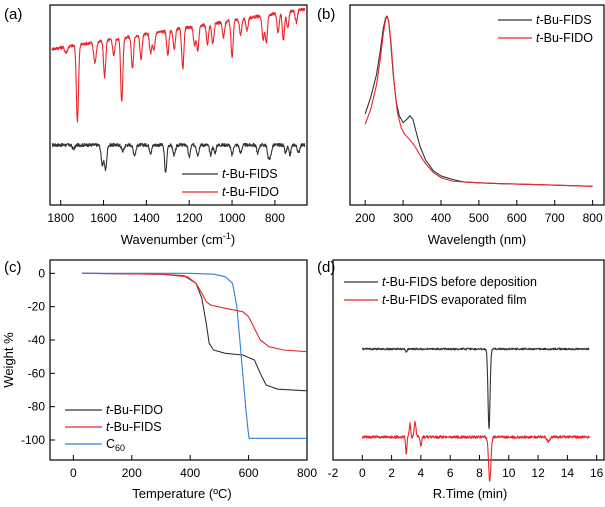 Image resolution: width=605 pixels, height=507 pixels. Describe the element at coordinates (73, 473) in the screenshot. I see `panel-c-x-tick-label: 0` at that location.